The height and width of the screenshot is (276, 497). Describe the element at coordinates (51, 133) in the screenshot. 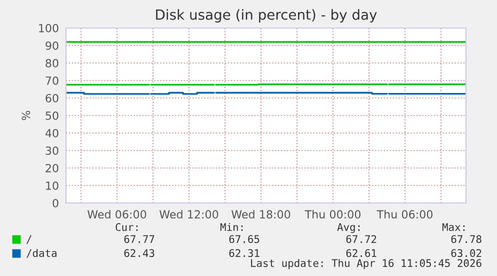

I see `y-tick-label: 40` at that location.